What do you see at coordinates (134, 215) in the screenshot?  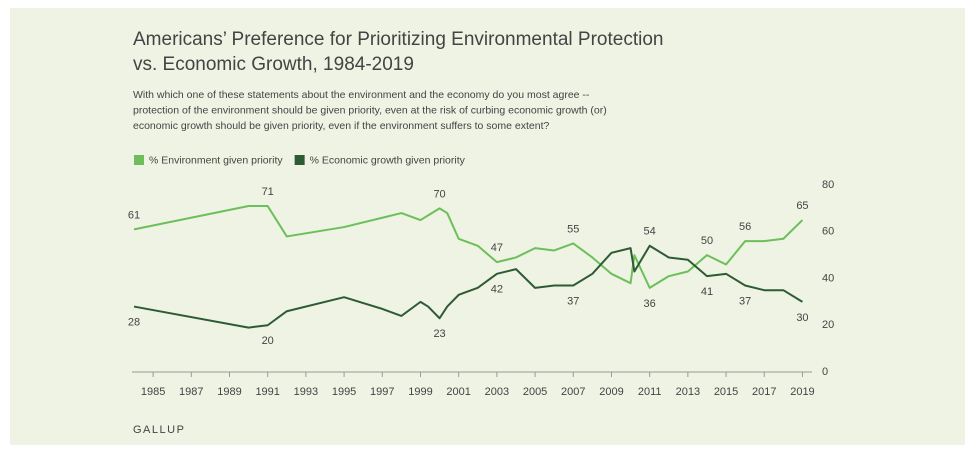 I see `data-label: 61` at bounding box center [134, 215].